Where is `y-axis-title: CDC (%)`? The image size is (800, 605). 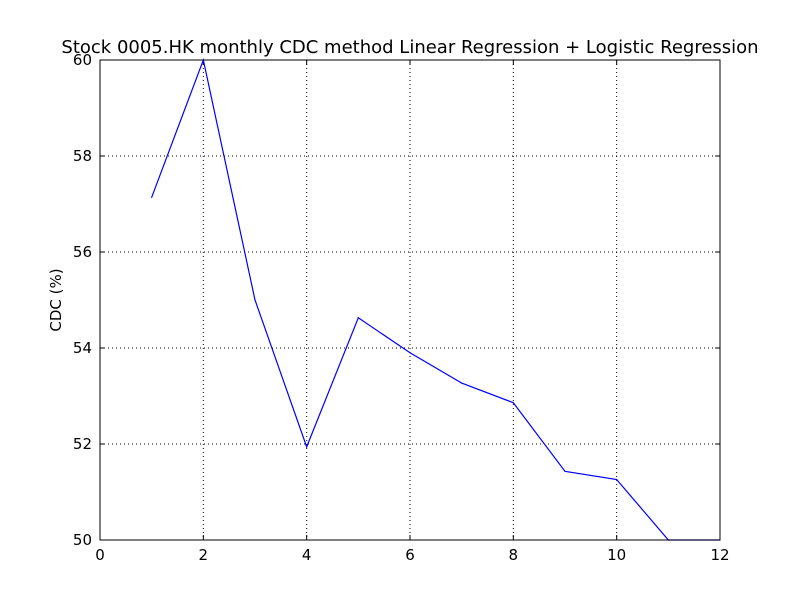 y-axis-title: CDC (%) is located at coordinates (56, 299).